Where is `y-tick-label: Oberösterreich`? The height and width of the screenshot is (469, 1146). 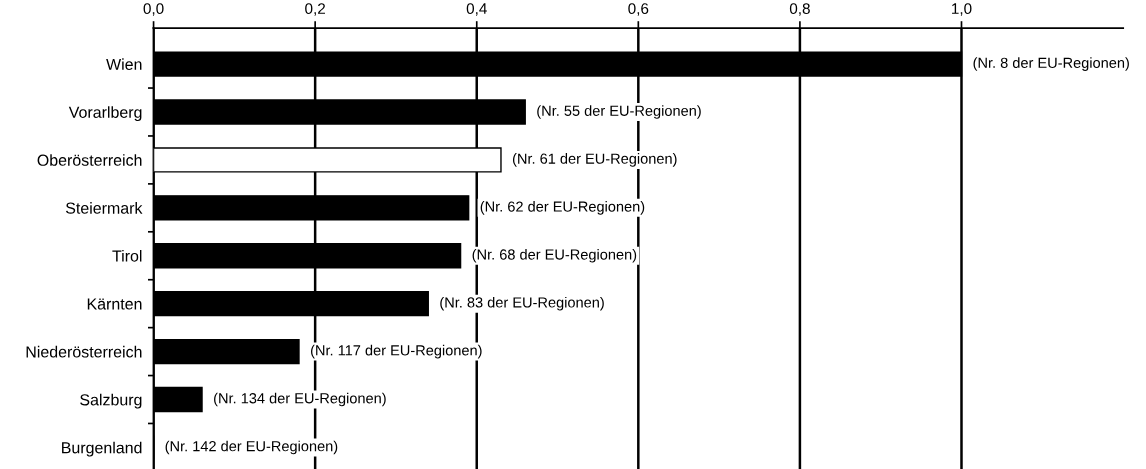
y-tick-label: Oberösterreich is located at coordinates (89, 160).